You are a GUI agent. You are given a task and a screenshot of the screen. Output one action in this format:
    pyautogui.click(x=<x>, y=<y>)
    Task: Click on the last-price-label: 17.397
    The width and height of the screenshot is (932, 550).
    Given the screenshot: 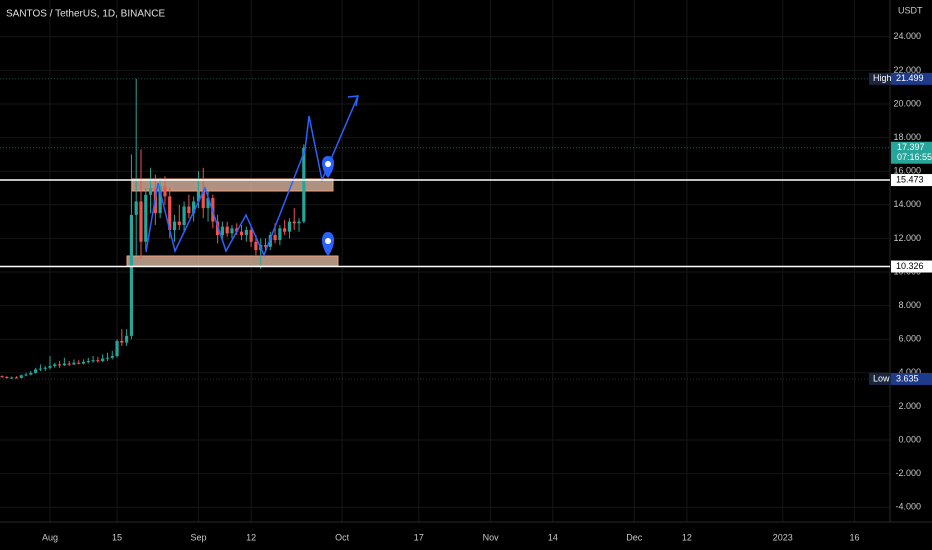 What is the action you would take?
    pyautogui.click(x=911, y=147)
    